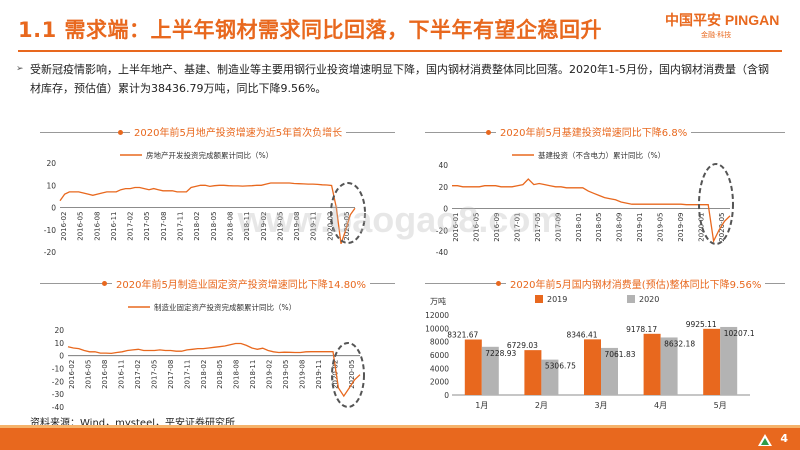  I want to click on title-divider, so click(400, 51).